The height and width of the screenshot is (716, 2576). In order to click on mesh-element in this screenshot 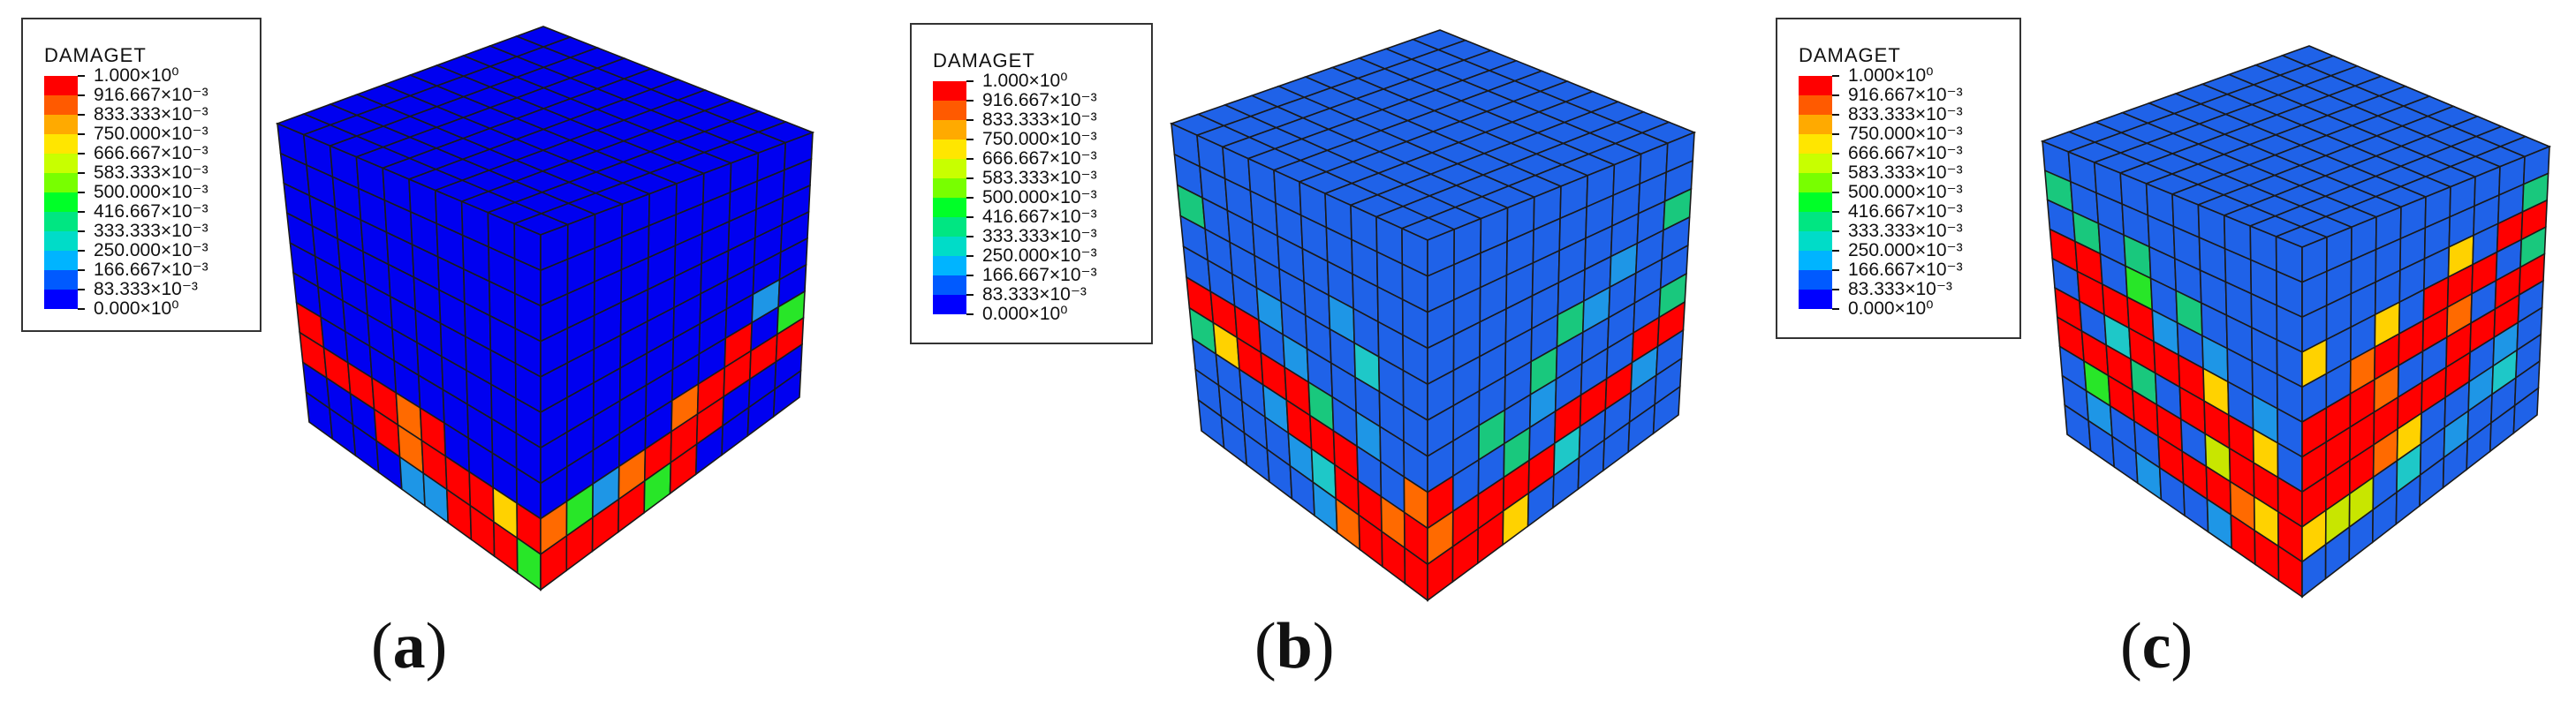, I will do `click(787, 394)`.